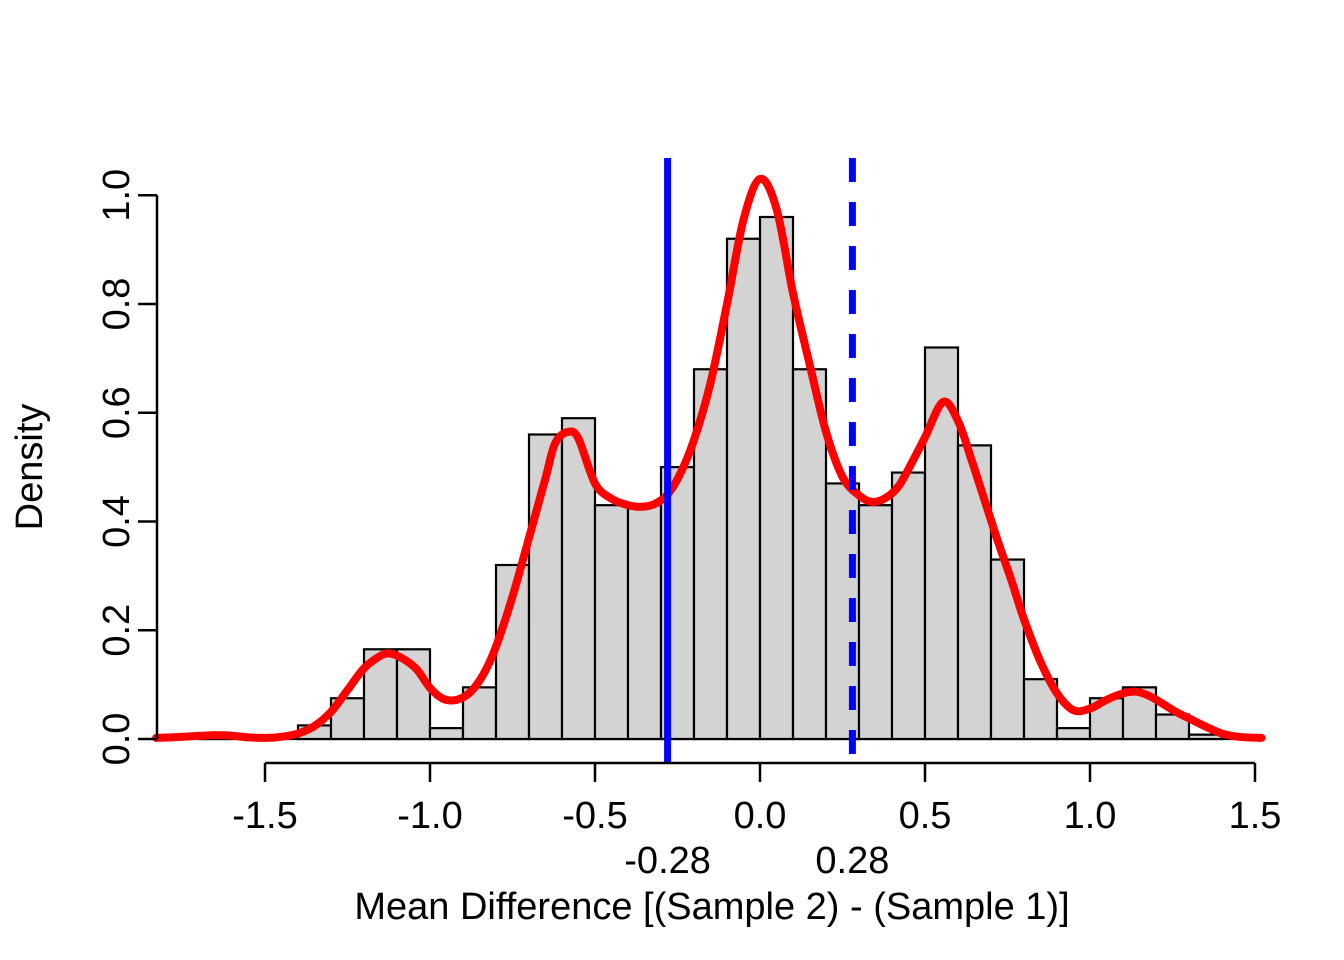 This screenshot has height=960, width=1344. Describe the element at coordinates (264, 816) in the screenshot. I see `x-tick-label: -1.5` at that location.